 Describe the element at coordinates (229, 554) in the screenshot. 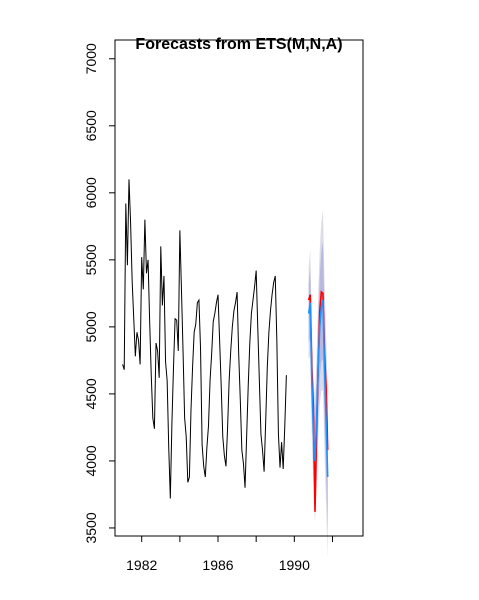

I see `x-axis: 1982 1986 1990` at that location.